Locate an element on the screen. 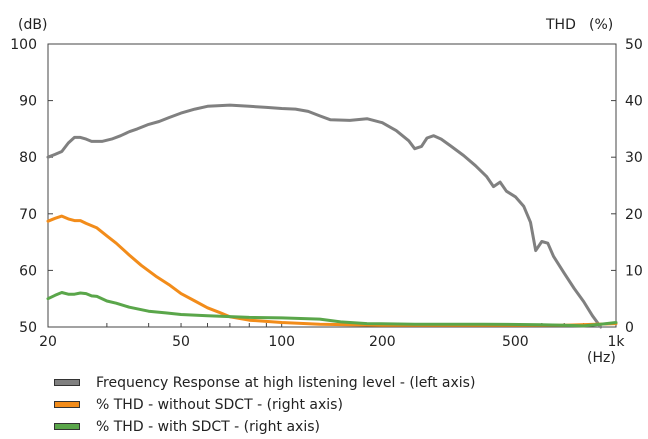 This screenshot has width=648, height=439. right-y-tick-label: 30 is located at coordinates (634, 158).